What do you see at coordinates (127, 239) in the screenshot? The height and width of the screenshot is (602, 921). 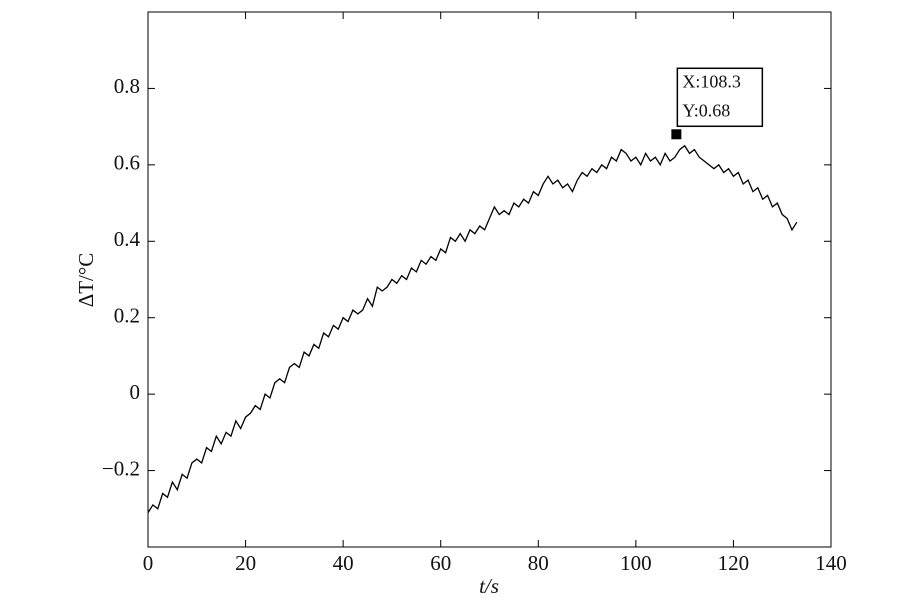 I see `y-tick-label: 0.4` at bounding box center [127, 239].